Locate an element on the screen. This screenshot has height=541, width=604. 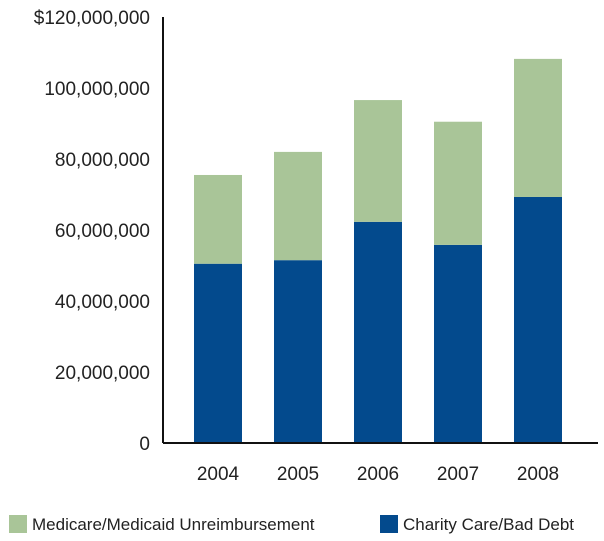
x-axis-ticks: 2004 2005 2006 2007 2008 is located at coordinates (378, 474).